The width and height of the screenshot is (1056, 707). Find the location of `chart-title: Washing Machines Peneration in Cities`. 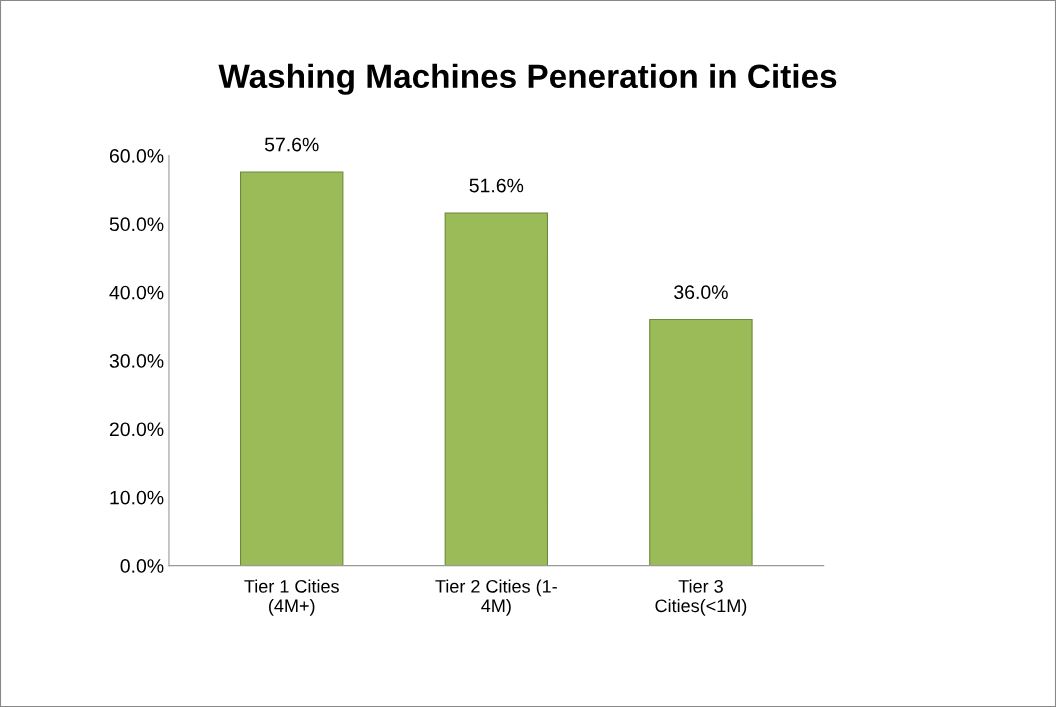

chart-title: Washing Machines Peneration in Cities is located at coordinates (527, 79).